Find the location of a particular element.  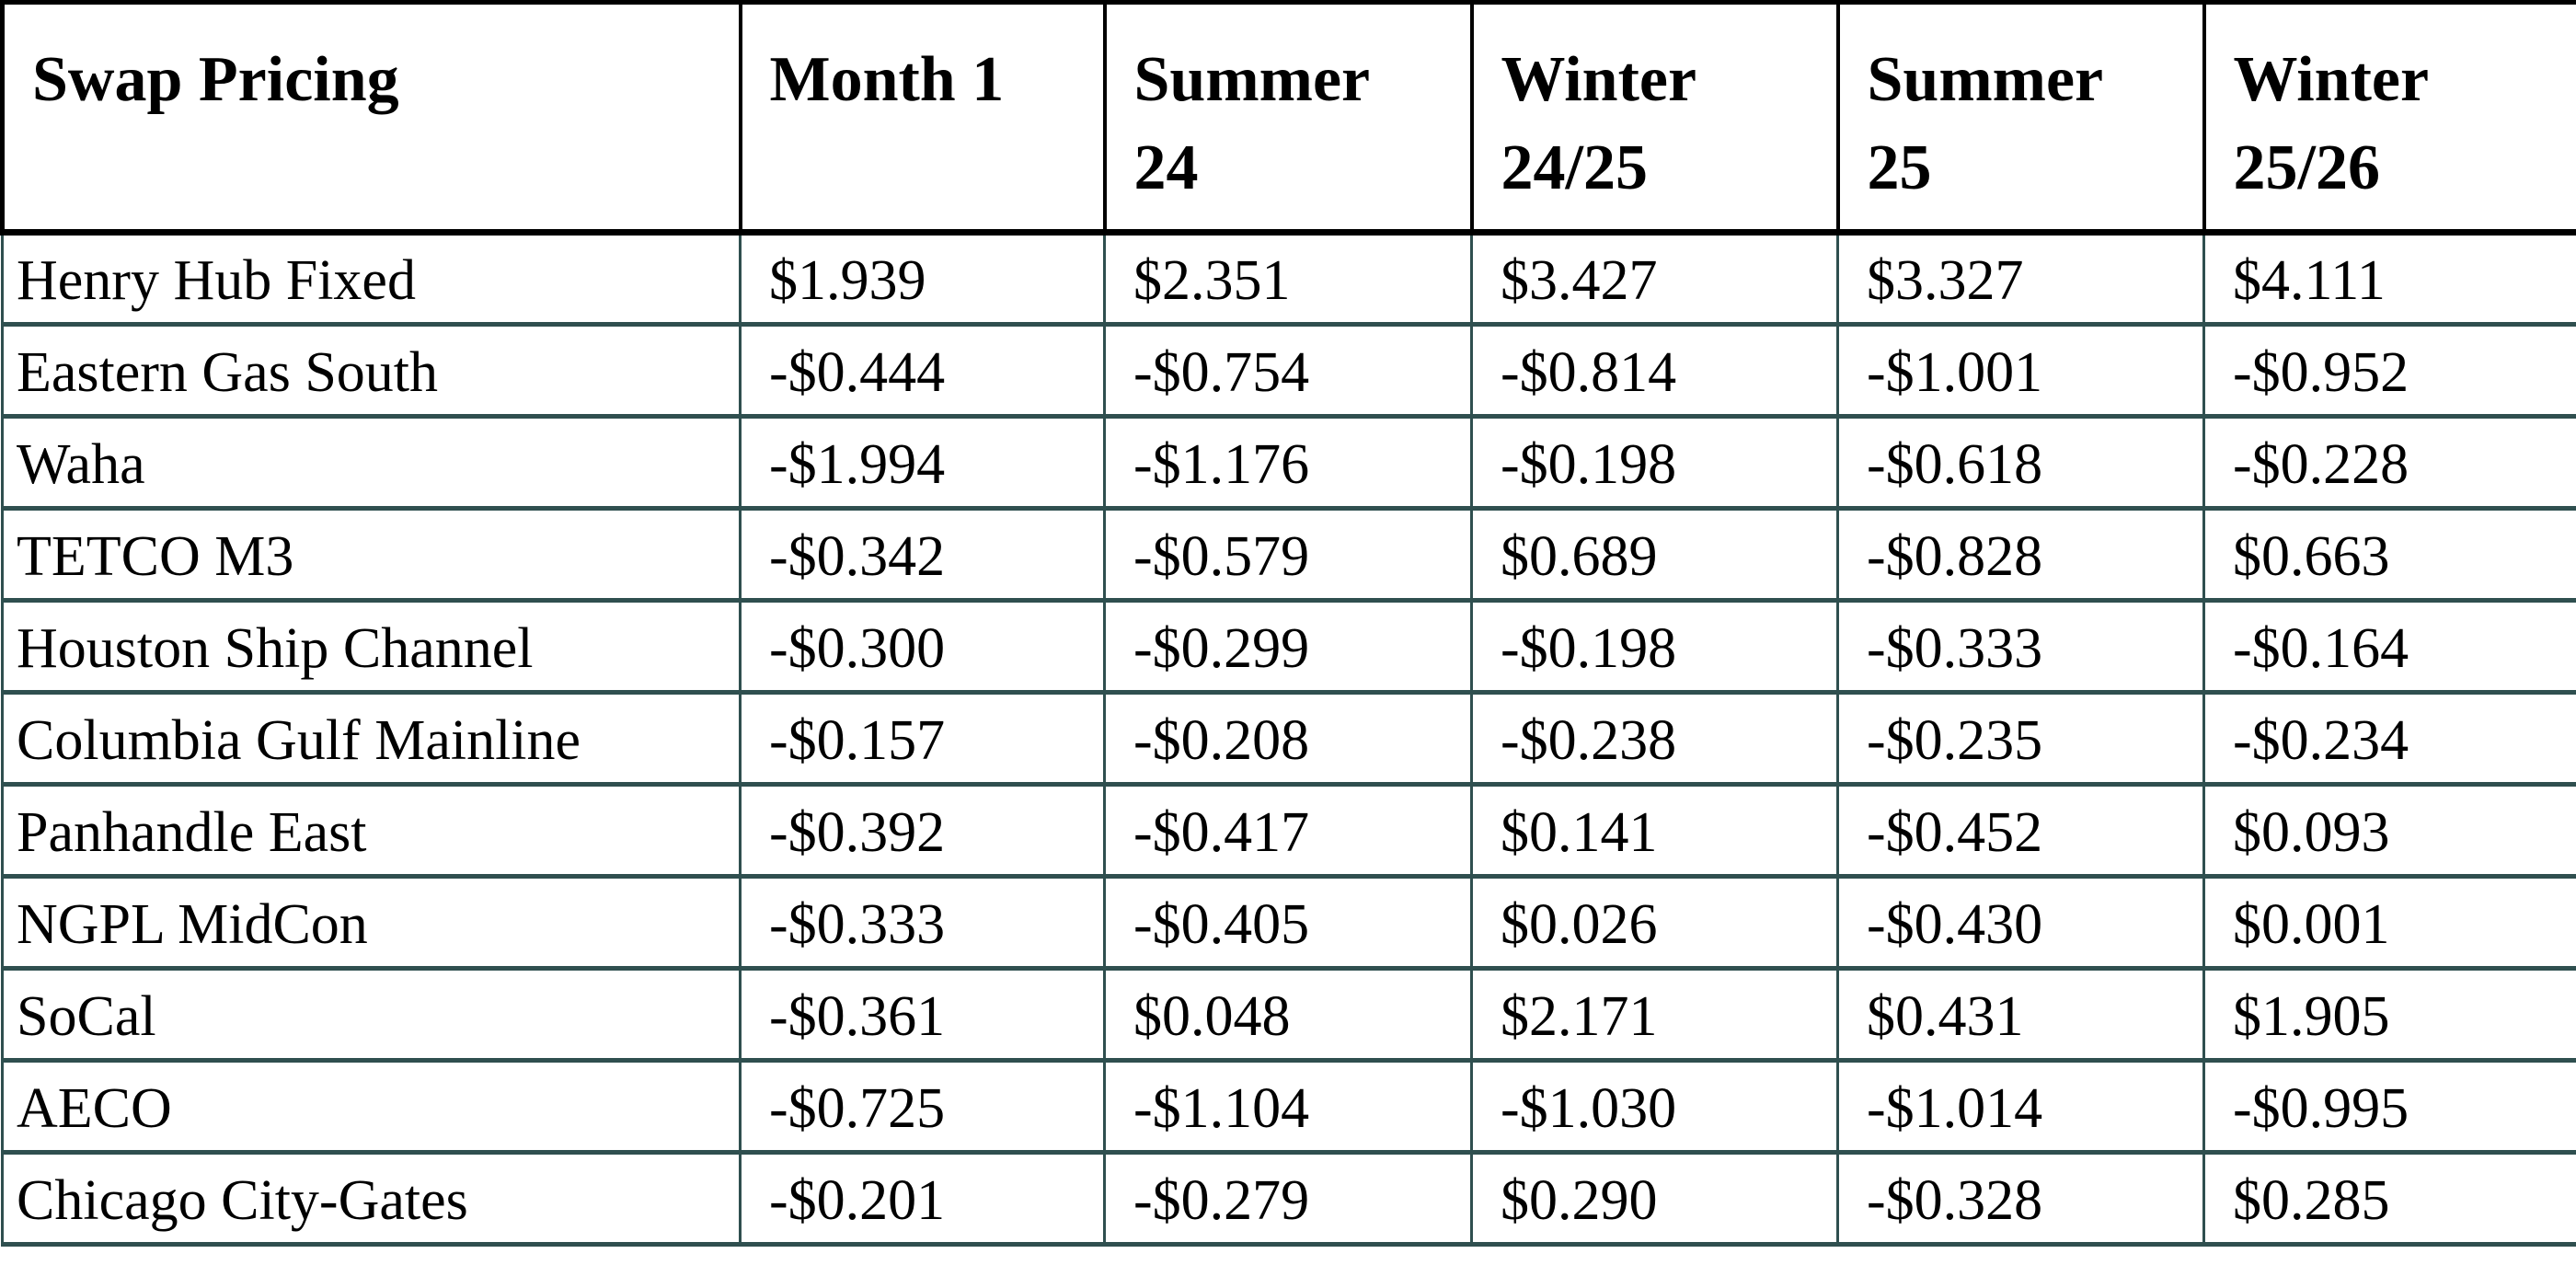

cell-value: $2.171 is located at coordinates (1654, 1014).